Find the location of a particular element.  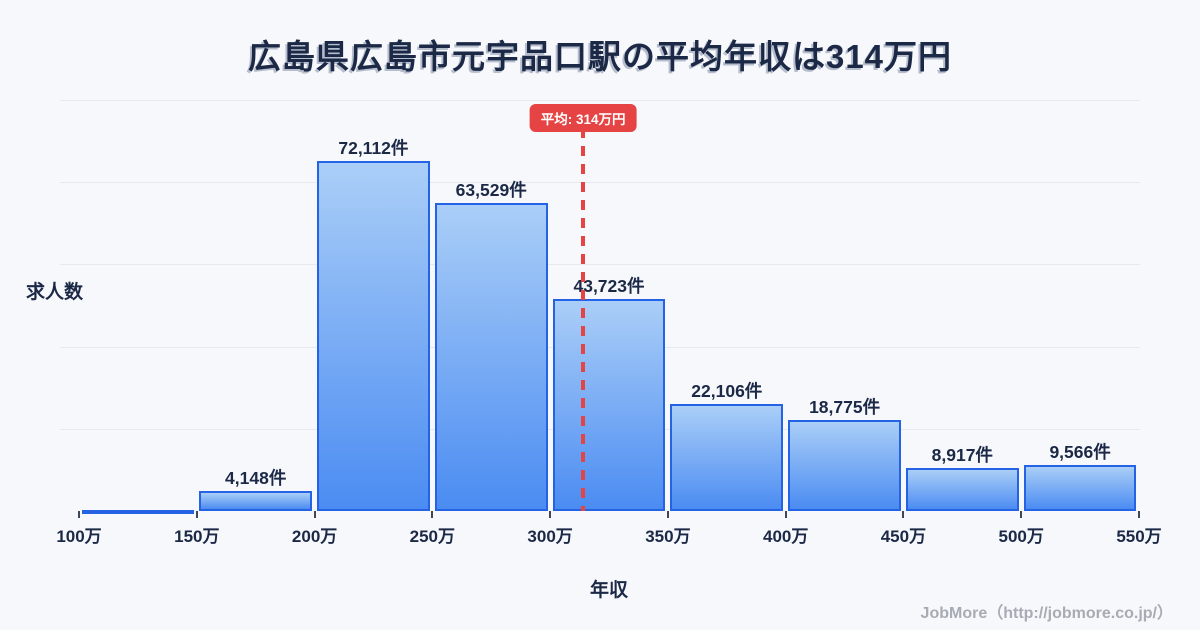

x-axis-label: 年収 is located at coordinates (608, 590).